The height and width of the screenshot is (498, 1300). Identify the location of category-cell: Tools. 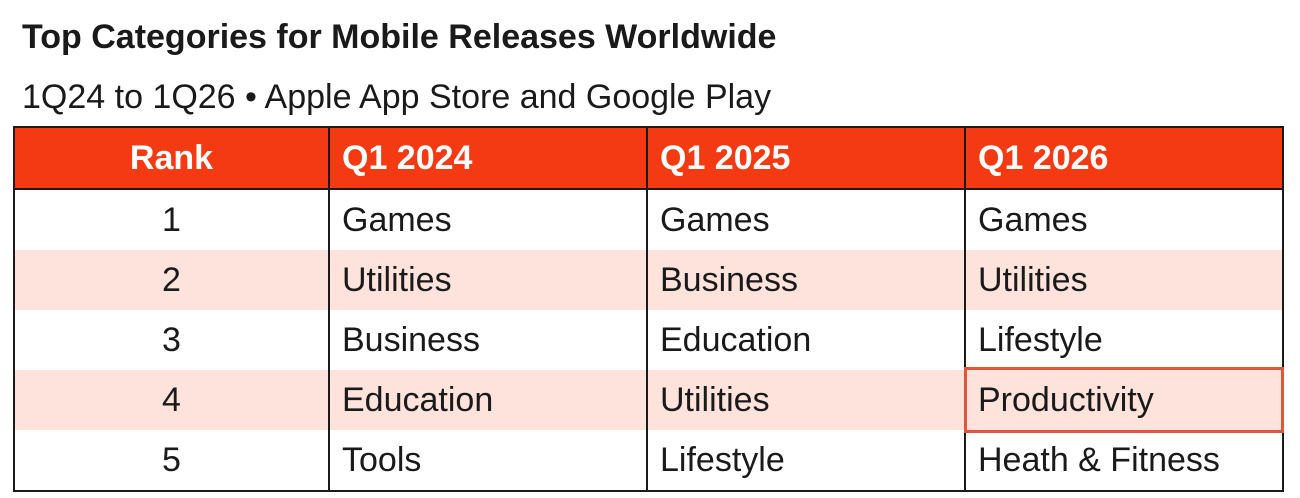
(488, 460).